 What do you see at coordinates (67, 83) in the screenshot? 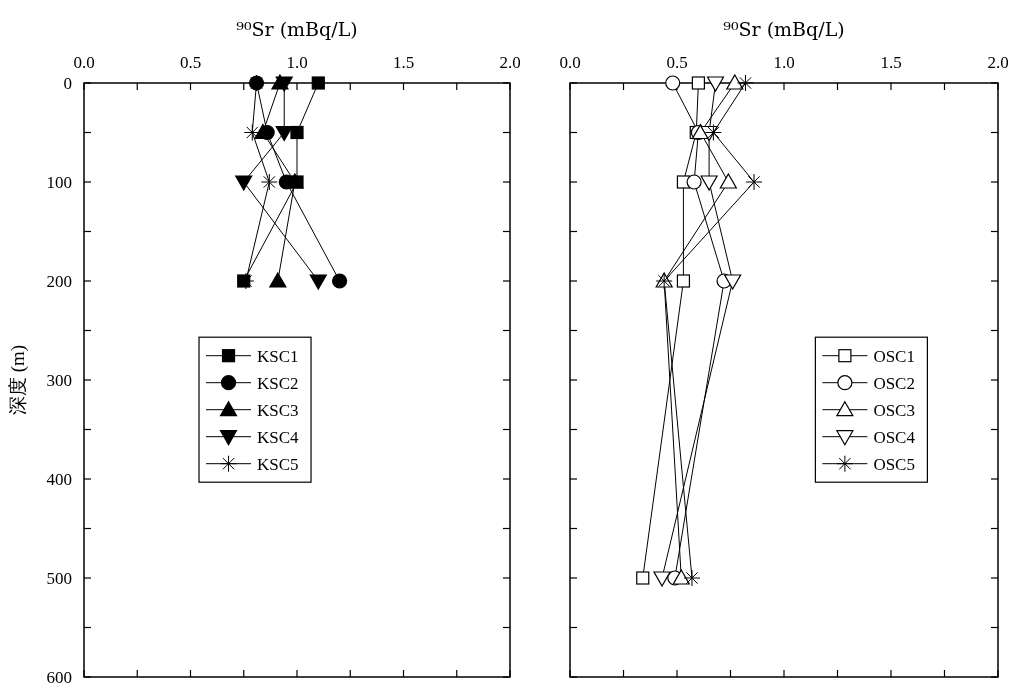
I see `y-tick-label: 0` at bounding box center [67, 83].